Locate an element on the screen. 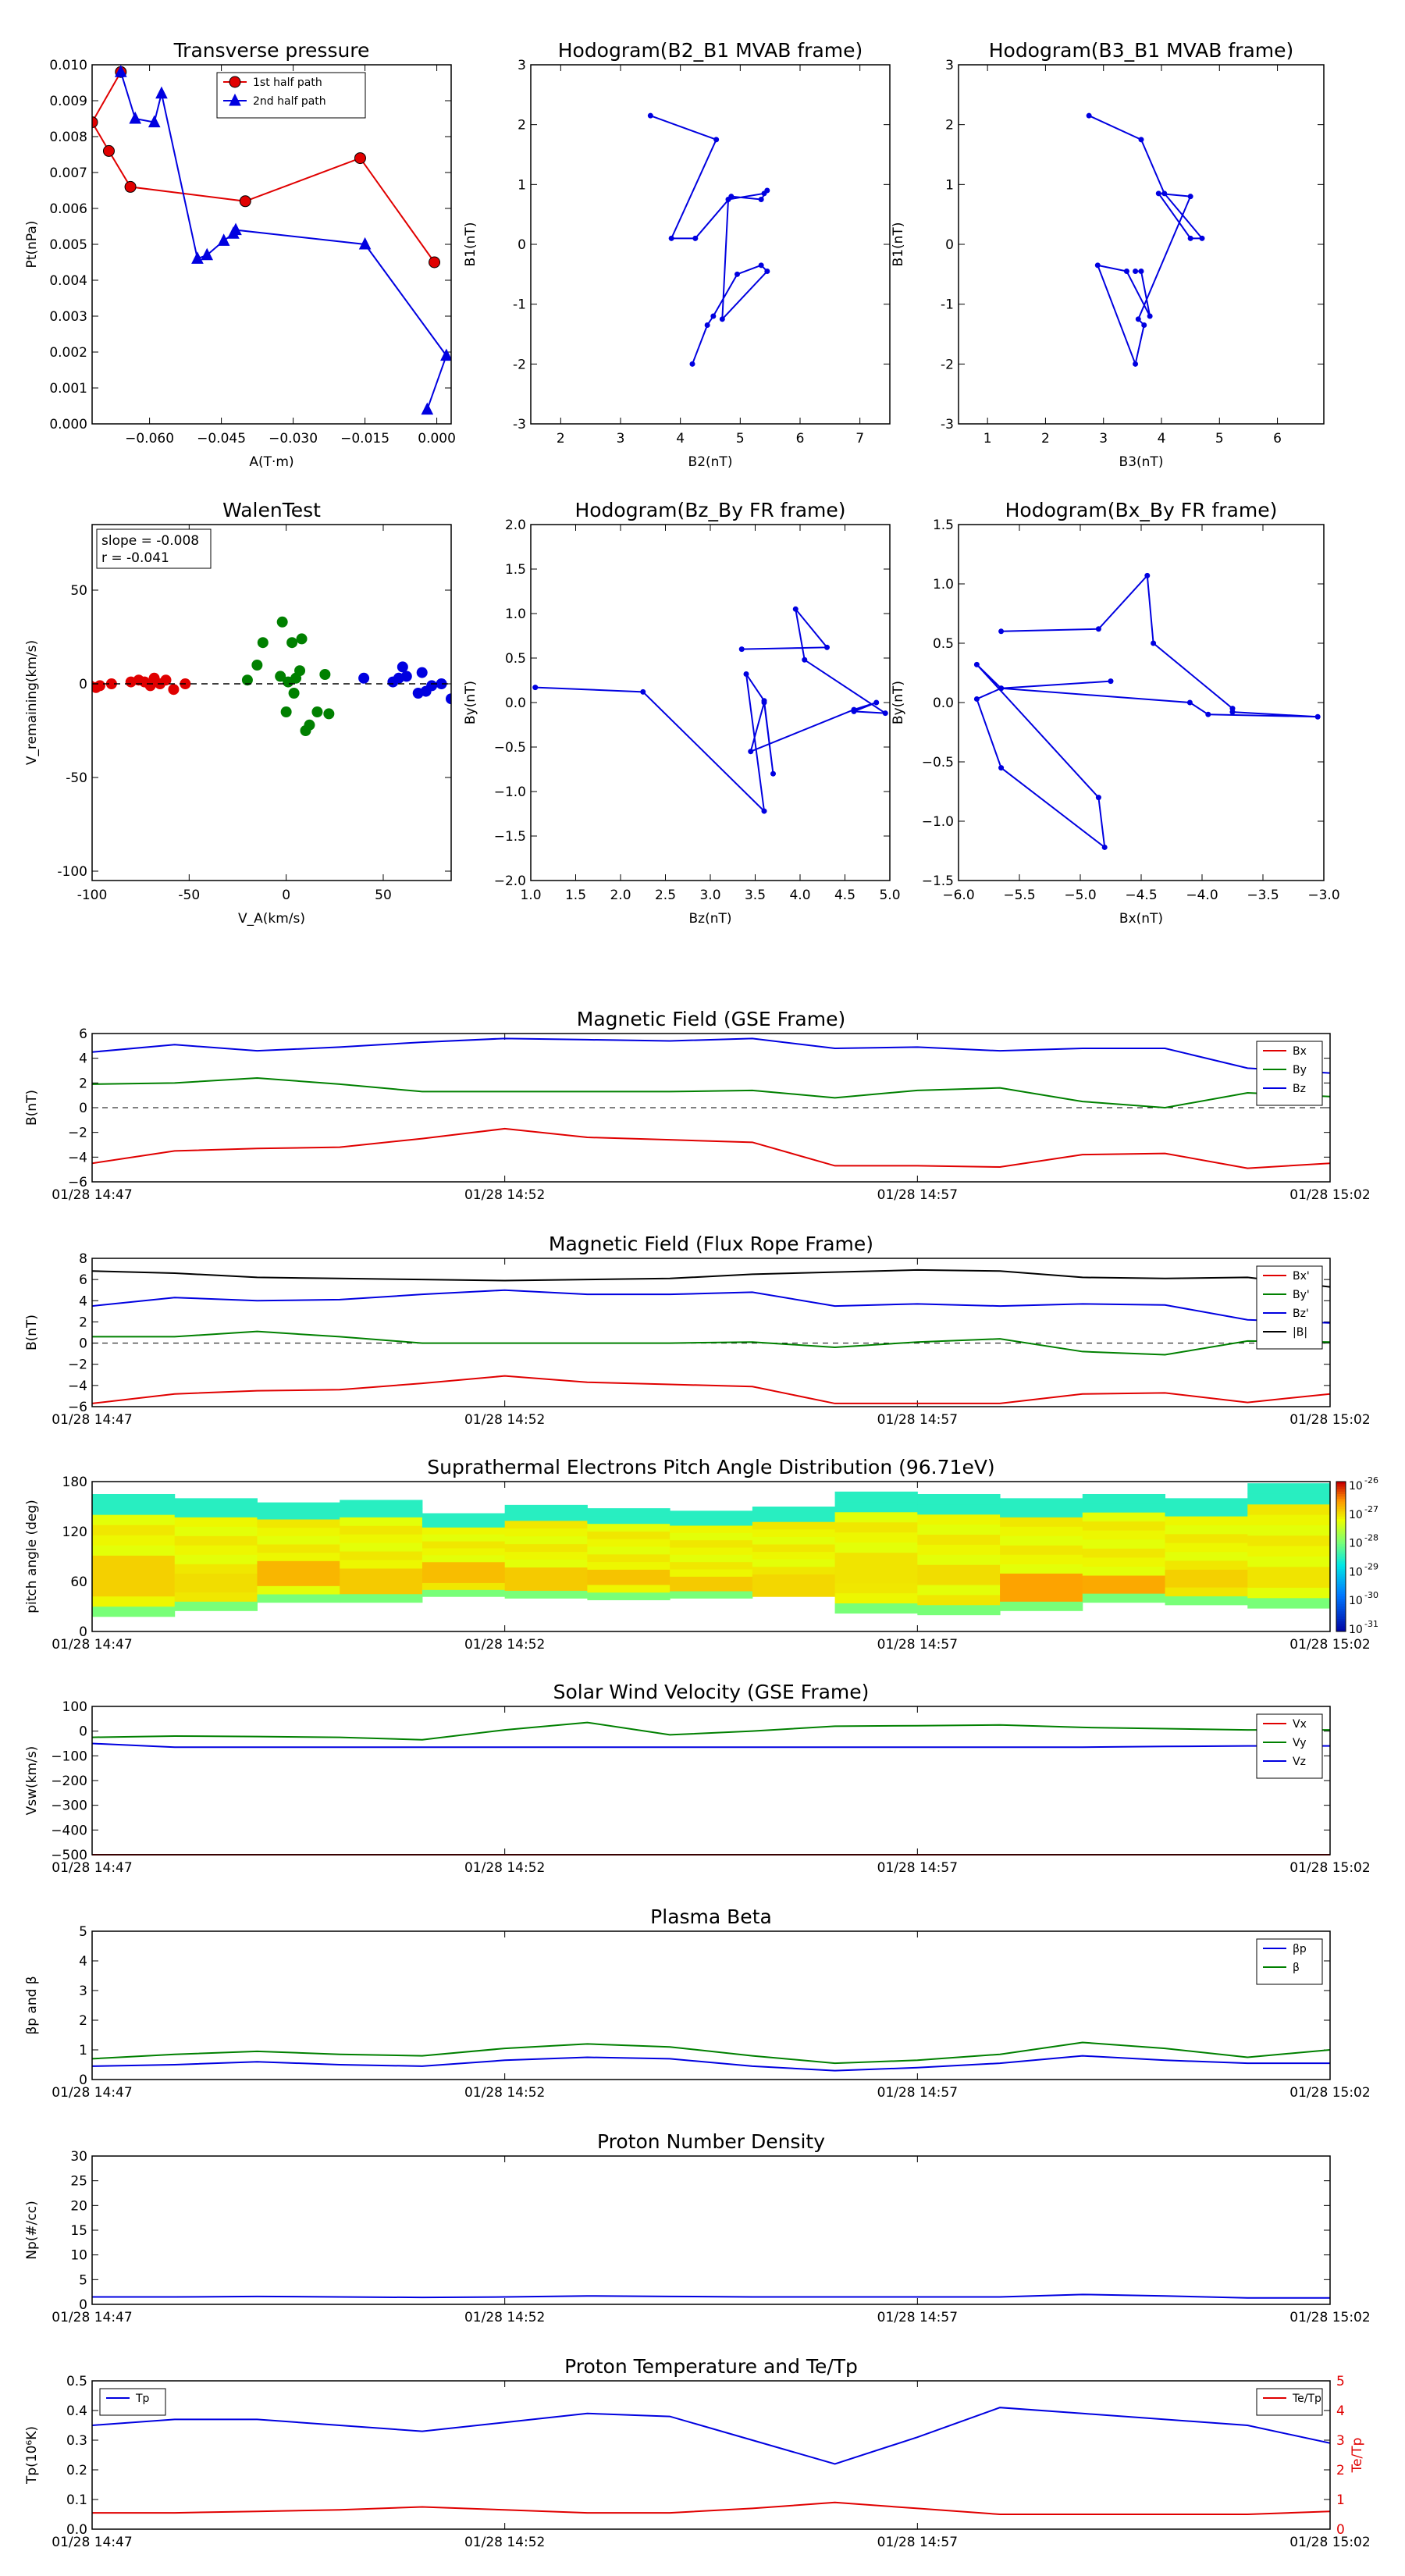 The height and width of the screenshot is (2576, 1405). chart-title: Hodogram(B2_B1 MVAB frame) is located at coordinates (711, 51).